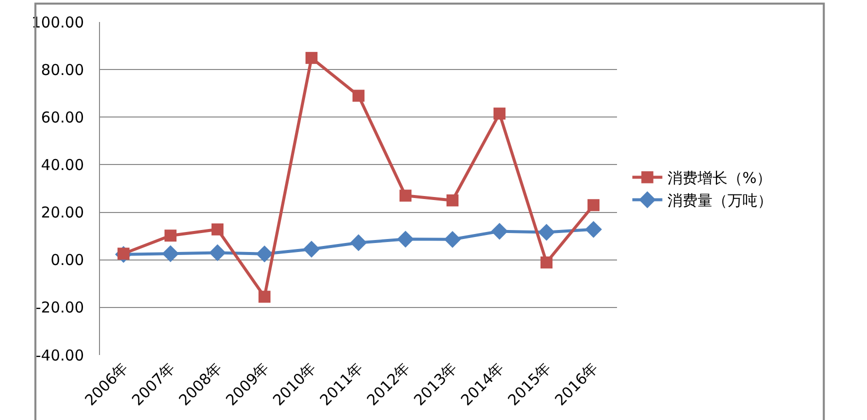 The height and width of the screenshot is (420, 867). What do you see at coordinates (62, 69) in the screenshot?
I see `y-tick-label: 80.00` at bounding box center [62, 69].